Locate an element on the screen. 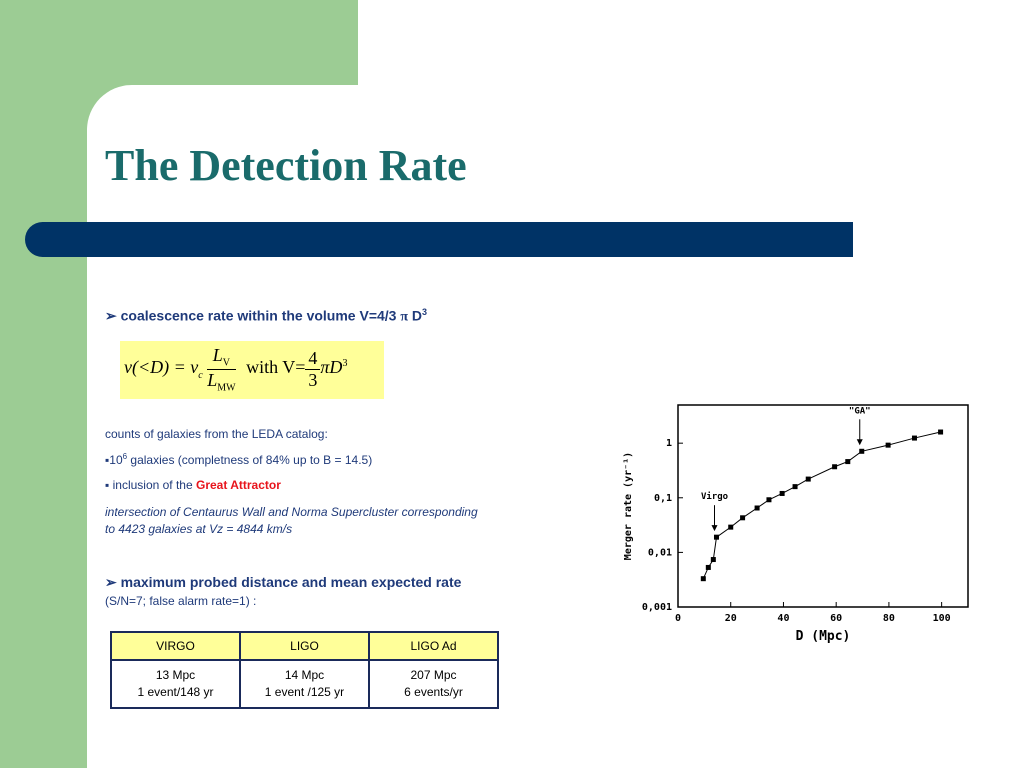 This screenshot has height=768, width=1024. num: L is located at coordinates (217, 355).